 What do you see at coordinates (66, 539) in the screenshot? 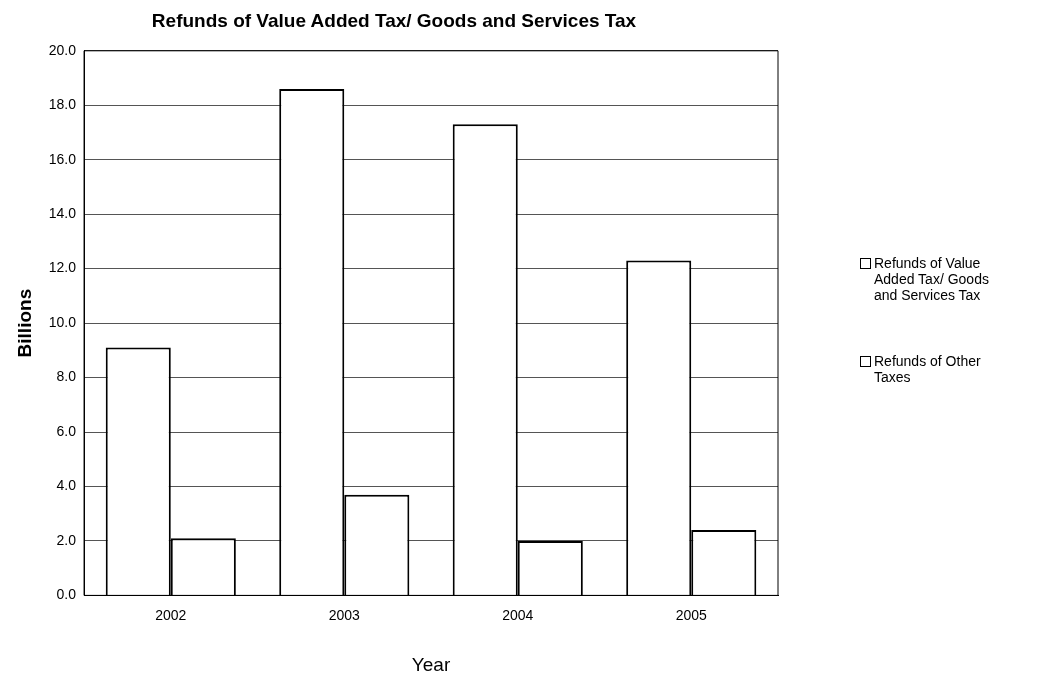
I see `y-tick-label: 2.0` at bounding box center [66, 539].